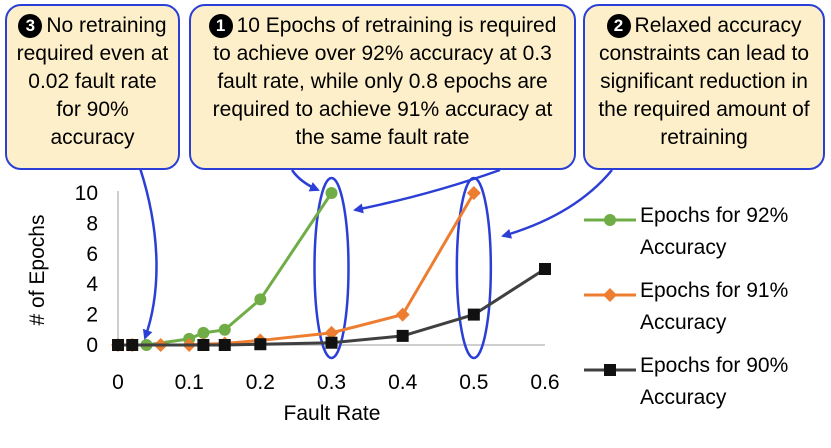 The height and width of the screenshot is (448, 831). I want to click on x-tick-label: 0.2, so click(260, 382).